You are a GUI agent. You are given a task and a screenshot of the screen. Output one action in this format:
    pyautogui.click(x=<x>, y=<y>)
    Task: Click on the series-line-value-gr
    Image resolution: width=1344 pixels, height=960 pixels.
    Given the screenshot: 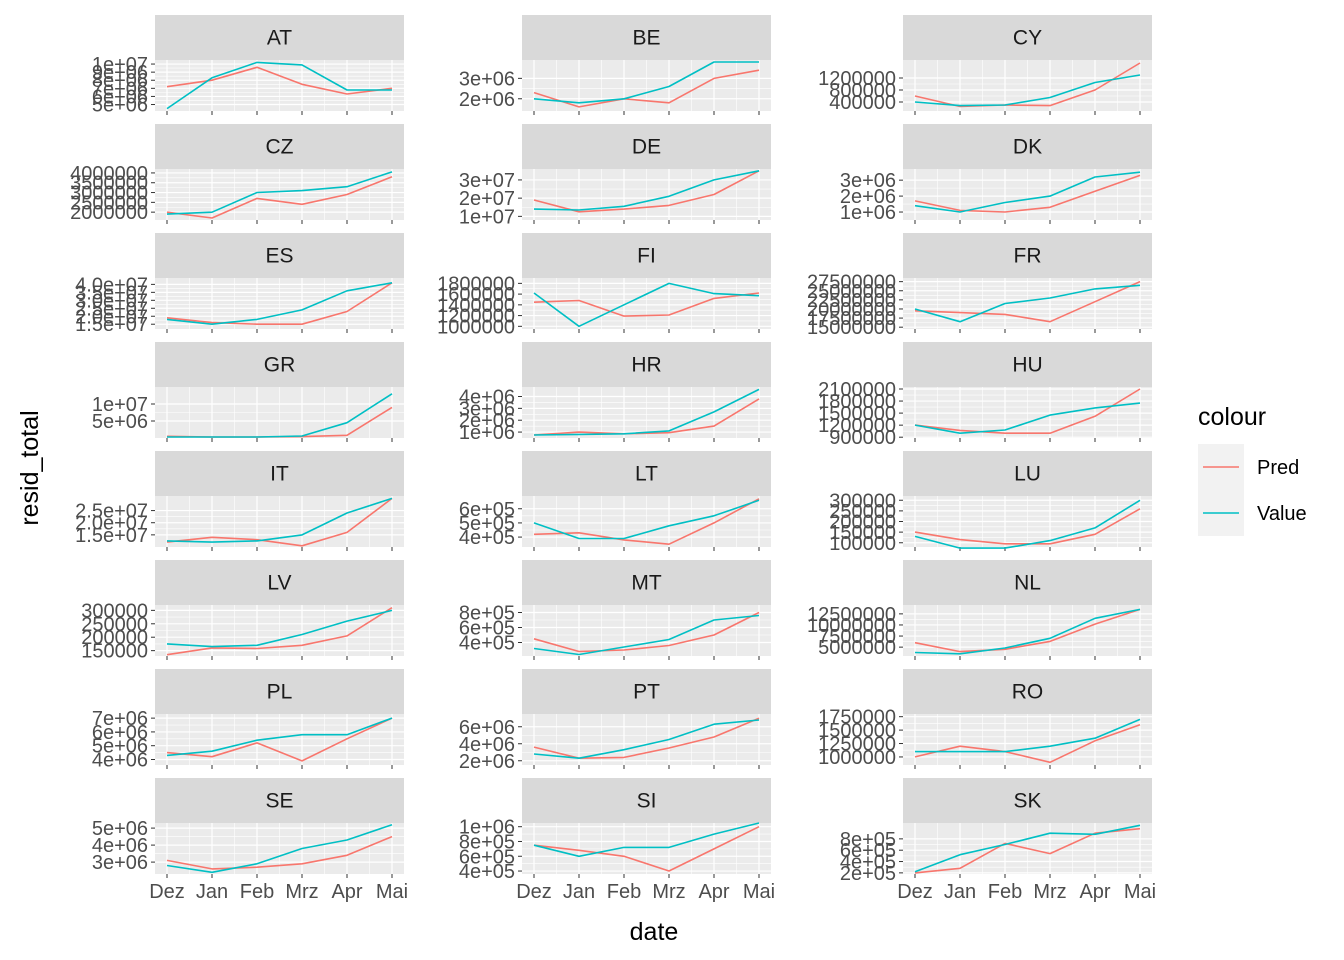 What is the action you would take?
    pyautogui.click(x=280, y=415)
    